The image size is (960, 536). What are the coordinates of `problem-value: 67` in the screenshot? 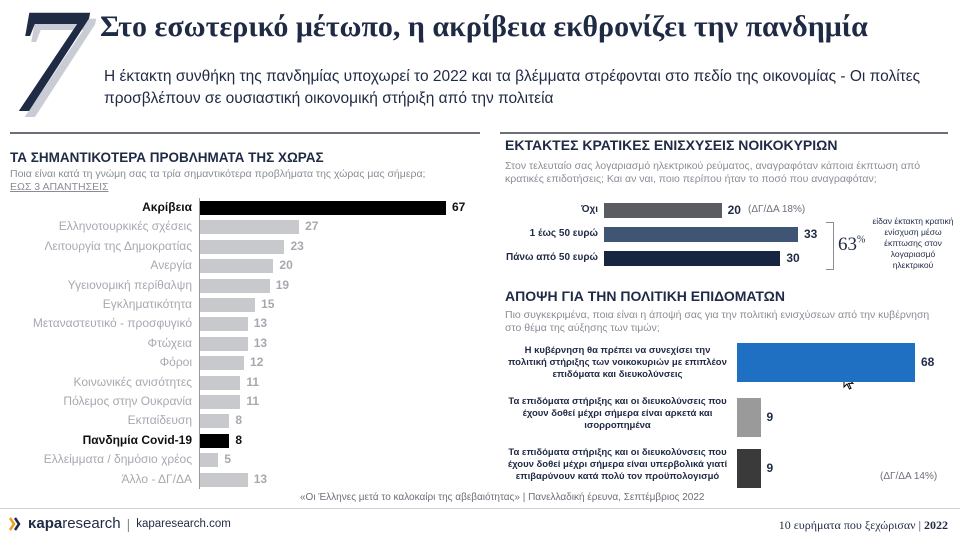 It's located at (459, 207).